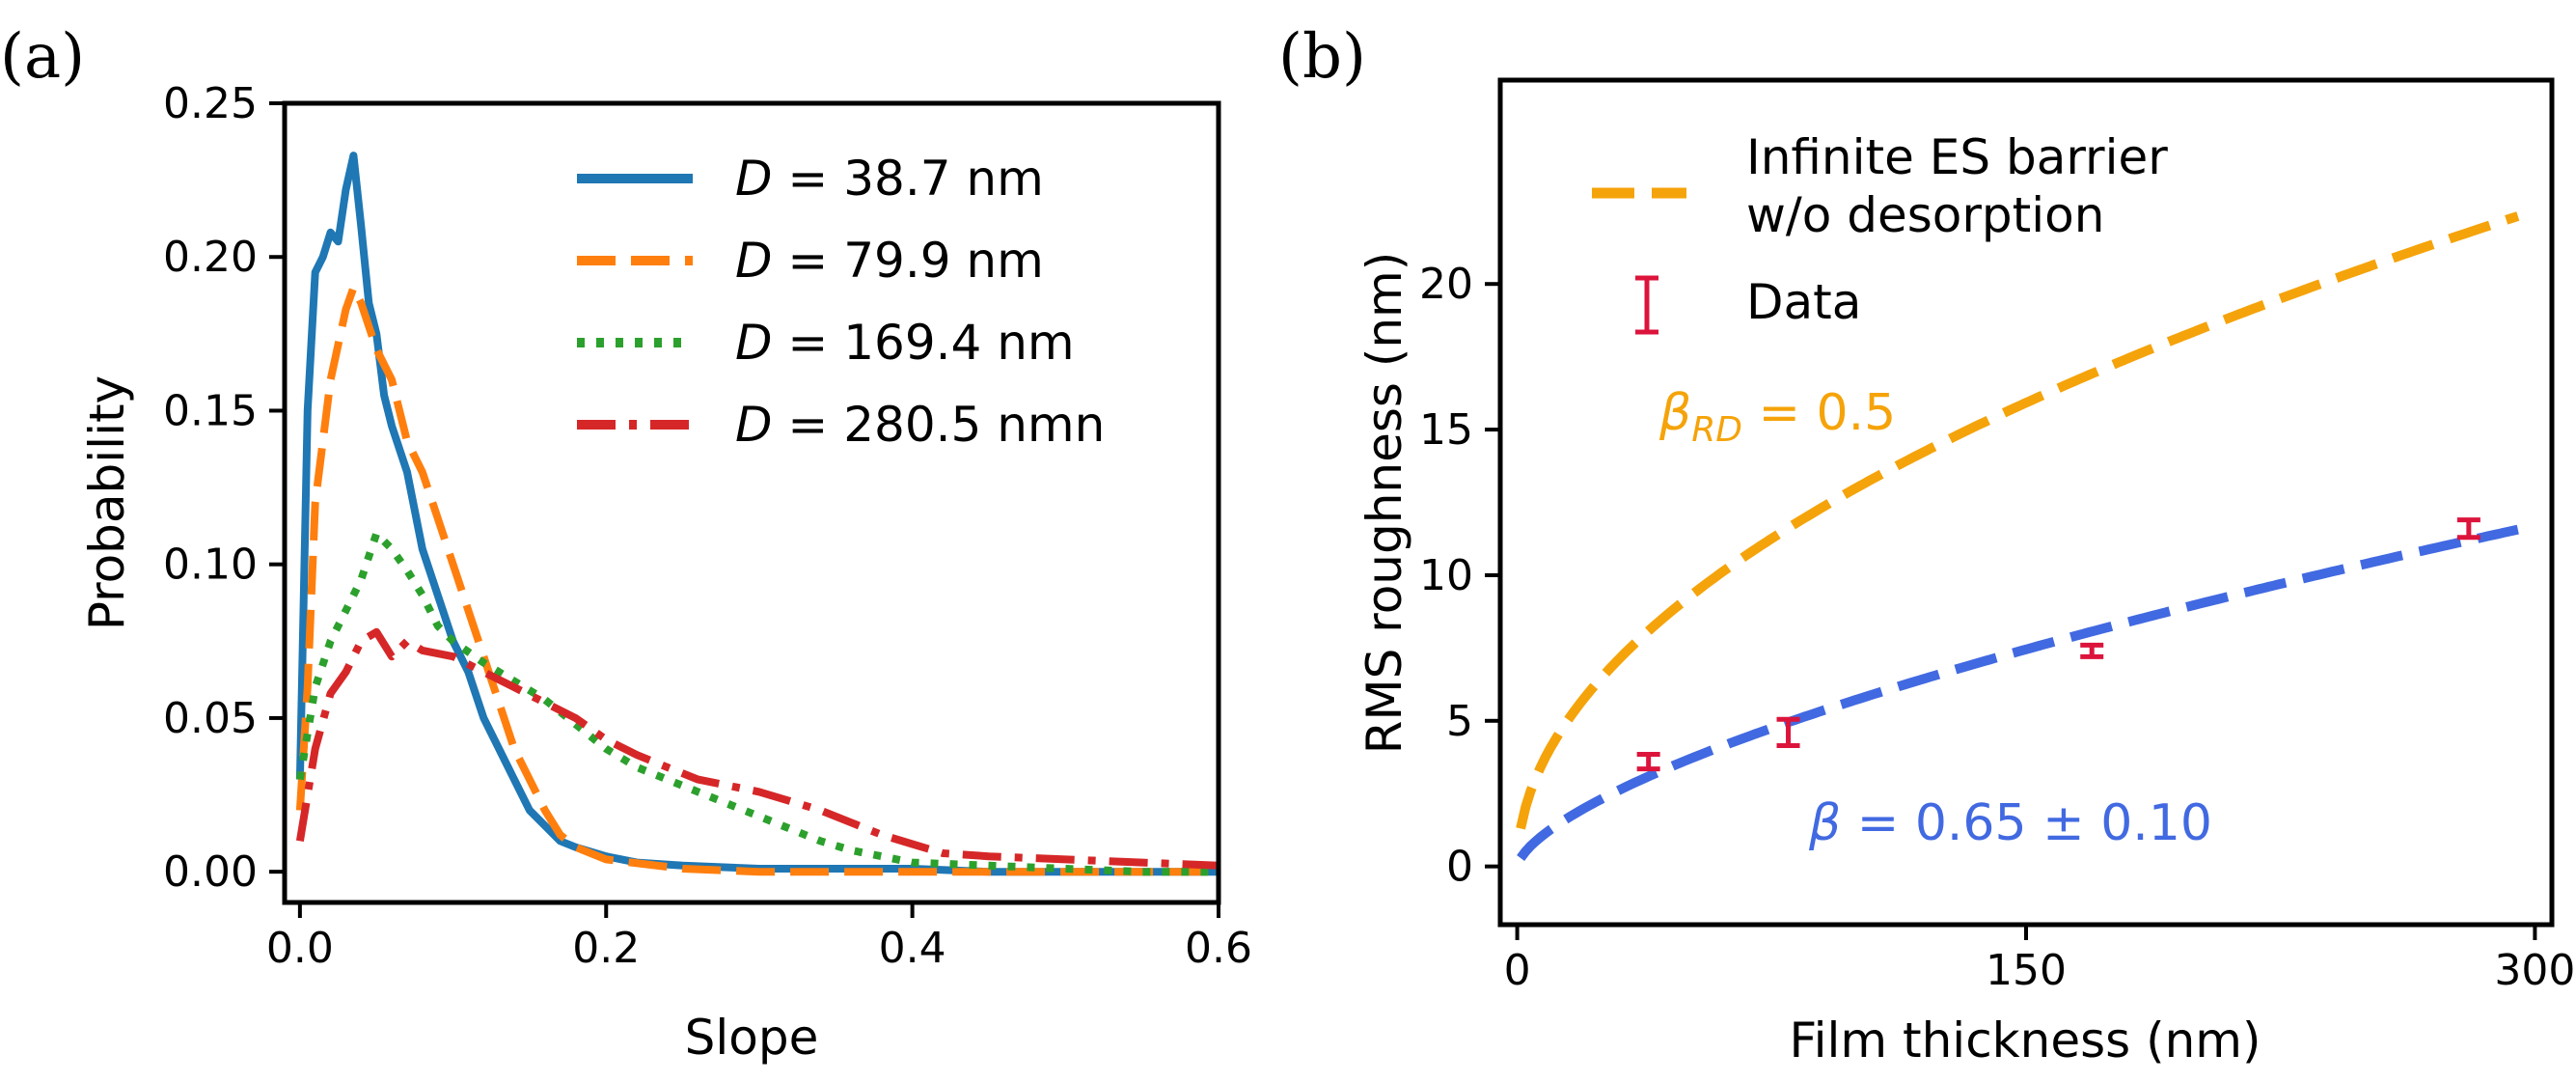 The height and width of the screenshot is (1082, 2576). Describe the element at coordinates (210, 257) in the screenshot. I see `y-tick-label: 0.20` at that location.